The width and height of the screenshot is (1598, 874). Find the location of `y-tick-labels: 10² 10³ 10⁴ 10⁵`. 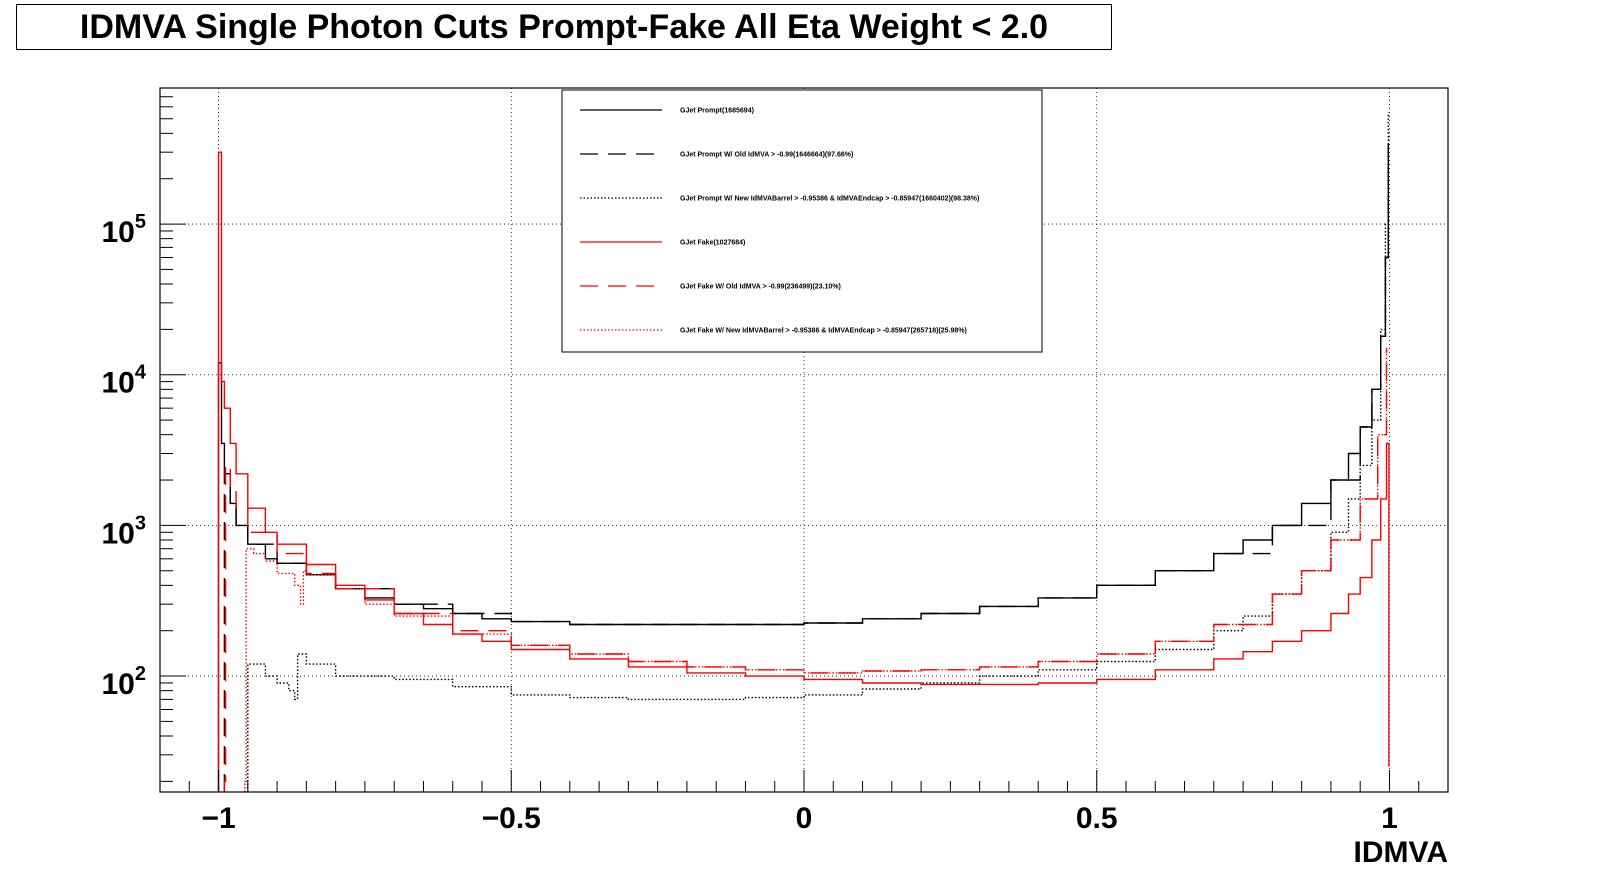

y-tick-labels: 10² 10³ 10⁴ 10⁵ is located at coordinates (124, 456).